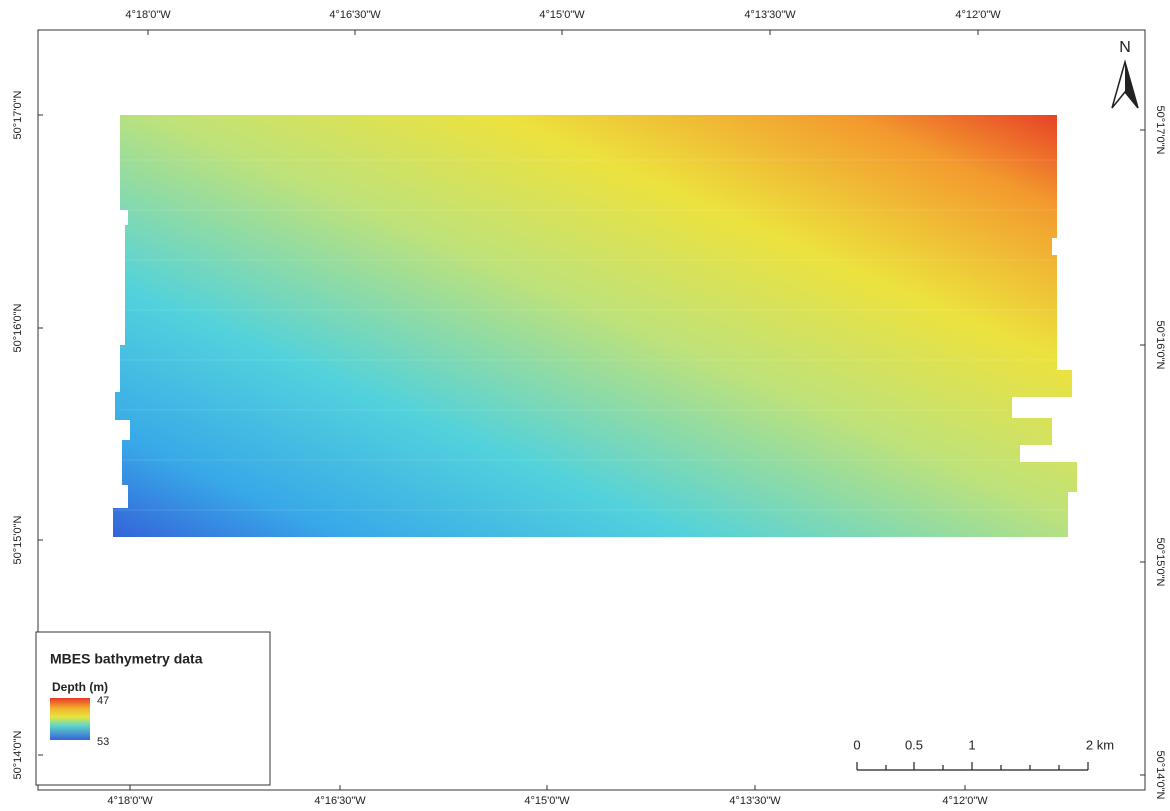 The image size is (1170, 811). Describe the element at coordinates (1125, 47) in the screenshot. I see `north-label: N` at that location.